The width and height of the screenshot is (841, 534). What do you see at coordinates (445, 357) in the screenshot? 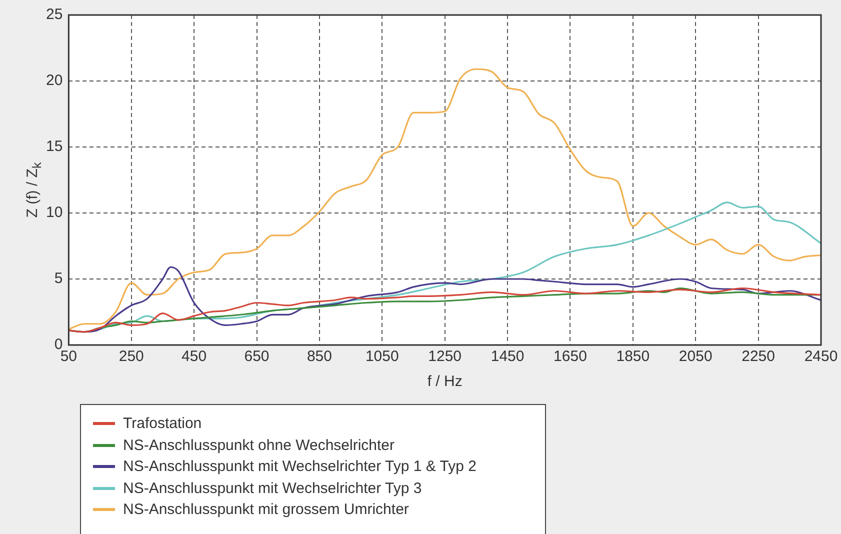
I see `x-tick-label: 1250` at bounding box center [445, 357].